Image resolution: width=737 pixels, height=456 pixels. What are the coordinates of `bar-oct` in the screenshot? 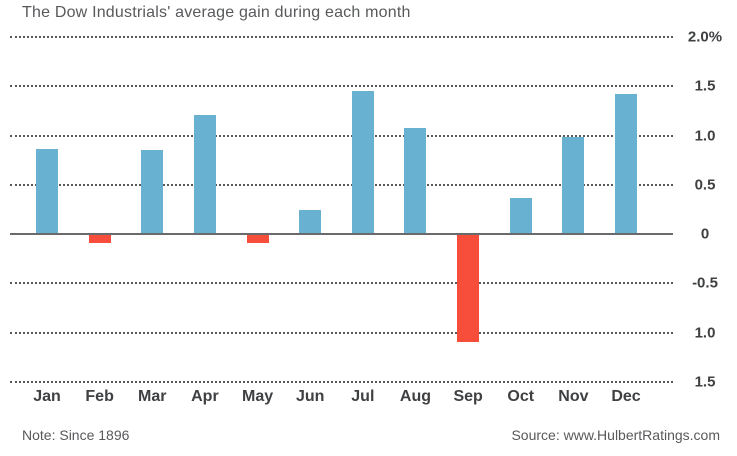 It's located at (520, 215).